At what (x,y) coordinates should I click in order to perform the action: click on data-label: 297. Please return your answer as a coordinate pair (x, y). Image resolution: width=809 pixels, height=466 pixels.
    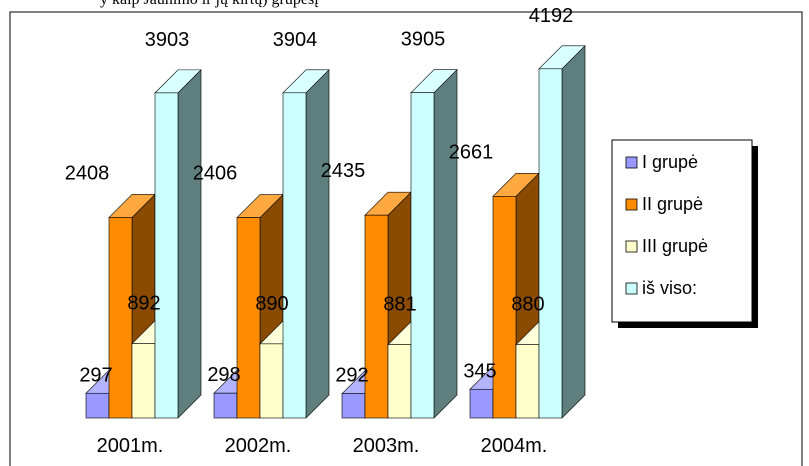
    Looking at the image, I should click on (95, 375).